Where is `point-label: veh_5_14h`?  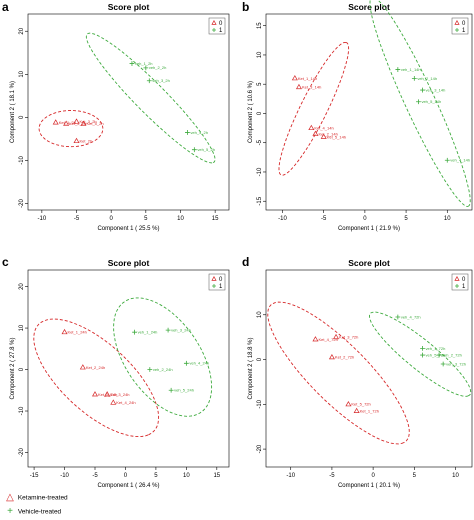
point-label: veh_5_14h is located at coordinates (431, 101).